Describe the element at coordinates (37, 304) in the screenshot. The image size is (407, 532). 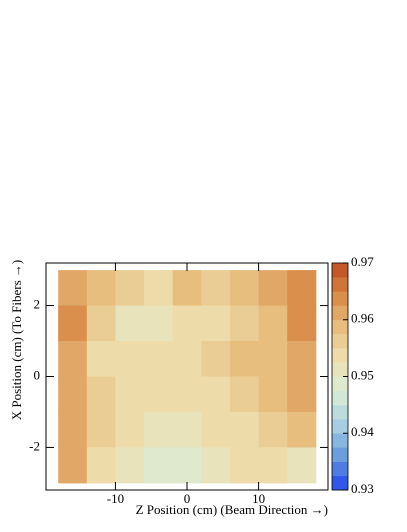
I see `y-tick-label: 2` at that location.